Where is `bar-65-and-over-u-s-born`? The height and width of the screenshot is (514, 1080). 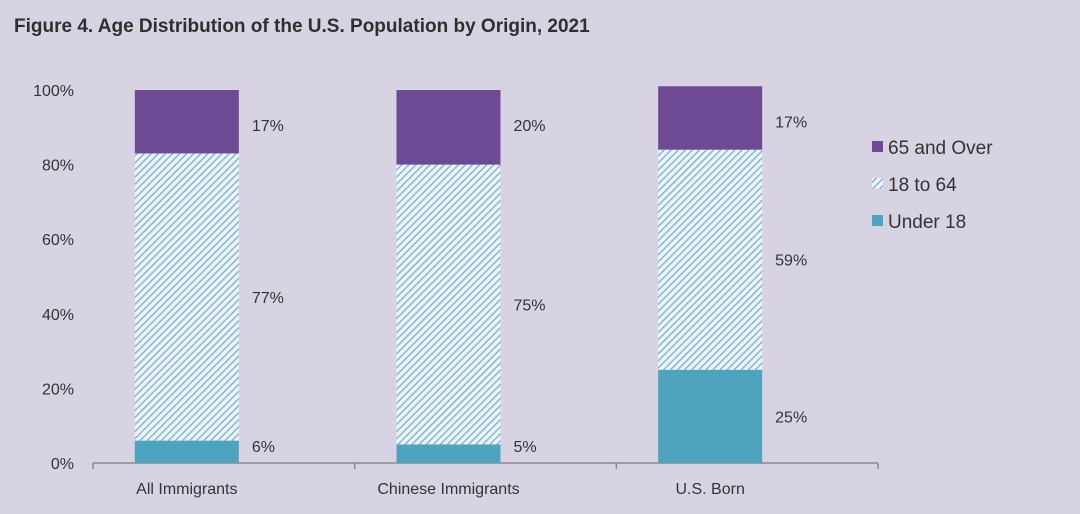 bar-65-and-over-u-s-born is located at coordinates (710, 118).